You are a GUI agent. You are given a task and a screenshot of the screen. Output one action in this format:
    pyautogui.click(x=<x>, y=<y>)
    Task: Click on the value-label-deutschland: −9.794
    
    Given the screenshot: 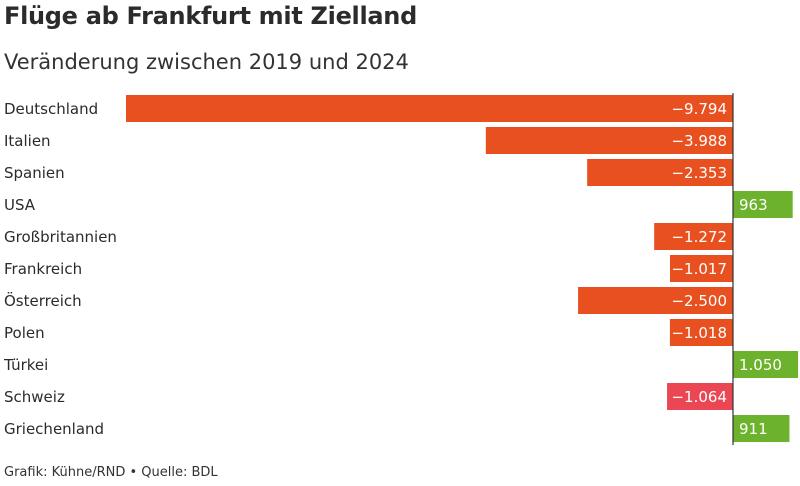 What is the action you would take?
    pyautogui.click(x=699, y=109)
    